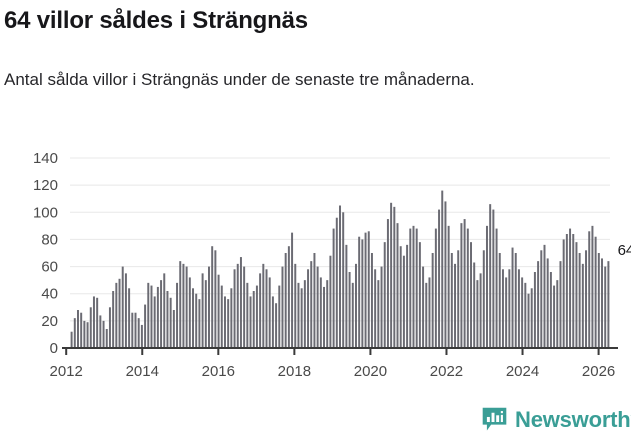  Describe the element at coordinates (598, 371) in the screenshot. I see `x-tick-label: 2026` at that location.